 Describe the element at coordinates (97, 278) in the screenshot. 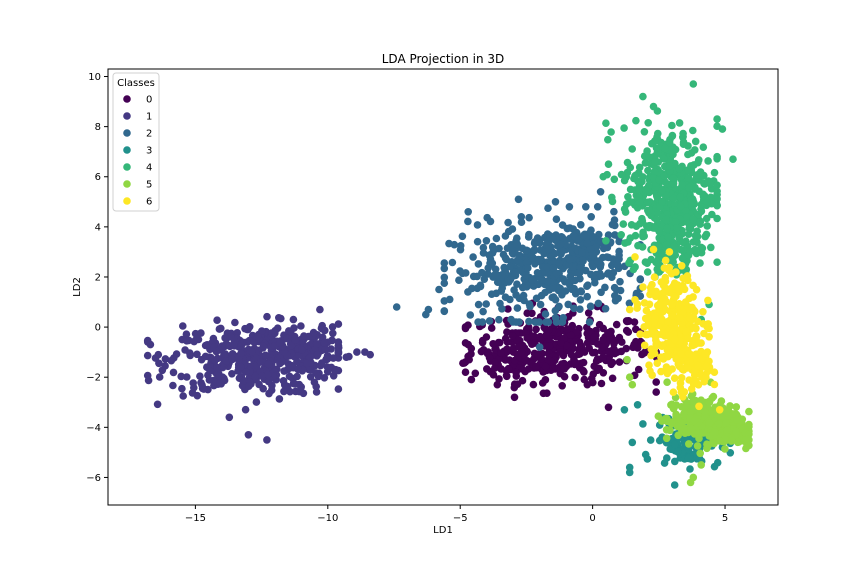

I see `y-axis-ticks: −6 −4 −2 0 2 4 6 8 10` at that location.